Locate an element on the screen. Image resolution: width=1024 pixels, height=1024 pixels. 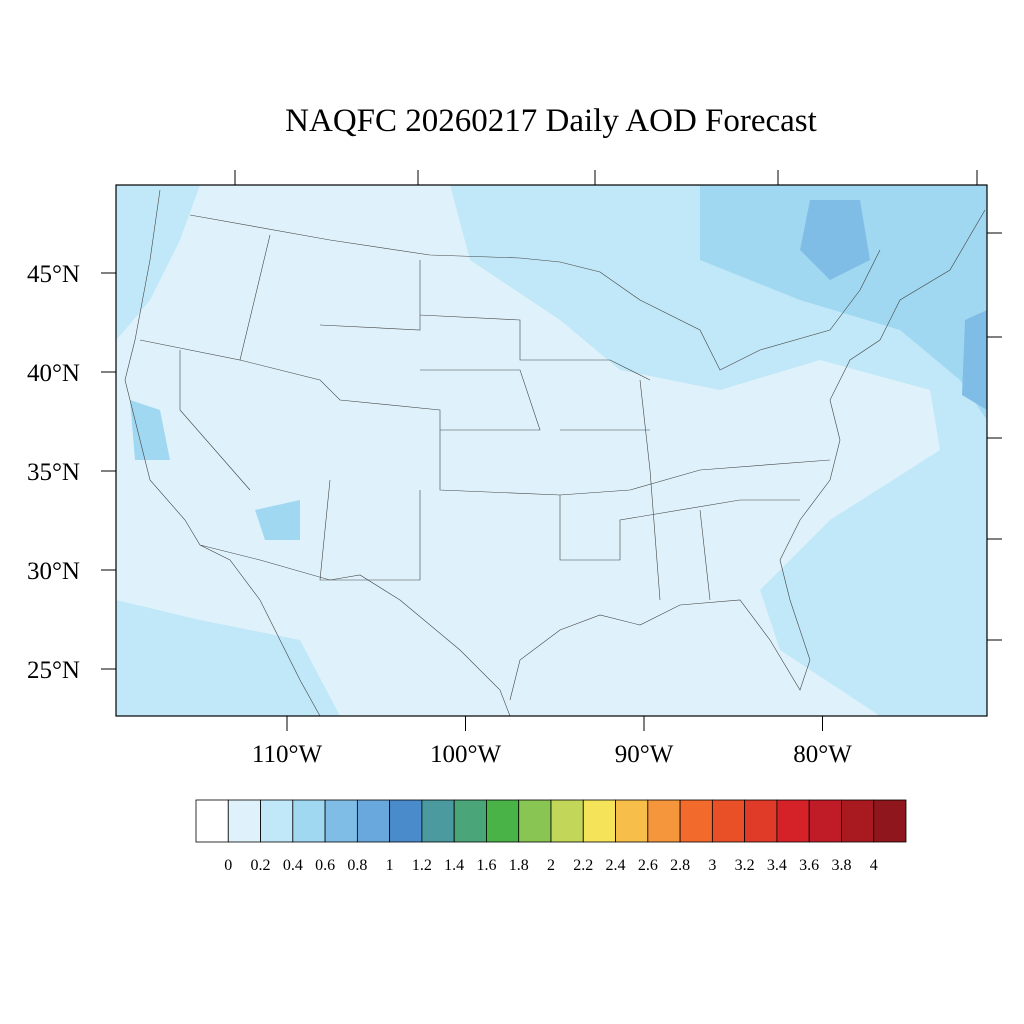
title: NAQFC 20260217 Daily AOD Forecast is located at coordinates (551, 121).